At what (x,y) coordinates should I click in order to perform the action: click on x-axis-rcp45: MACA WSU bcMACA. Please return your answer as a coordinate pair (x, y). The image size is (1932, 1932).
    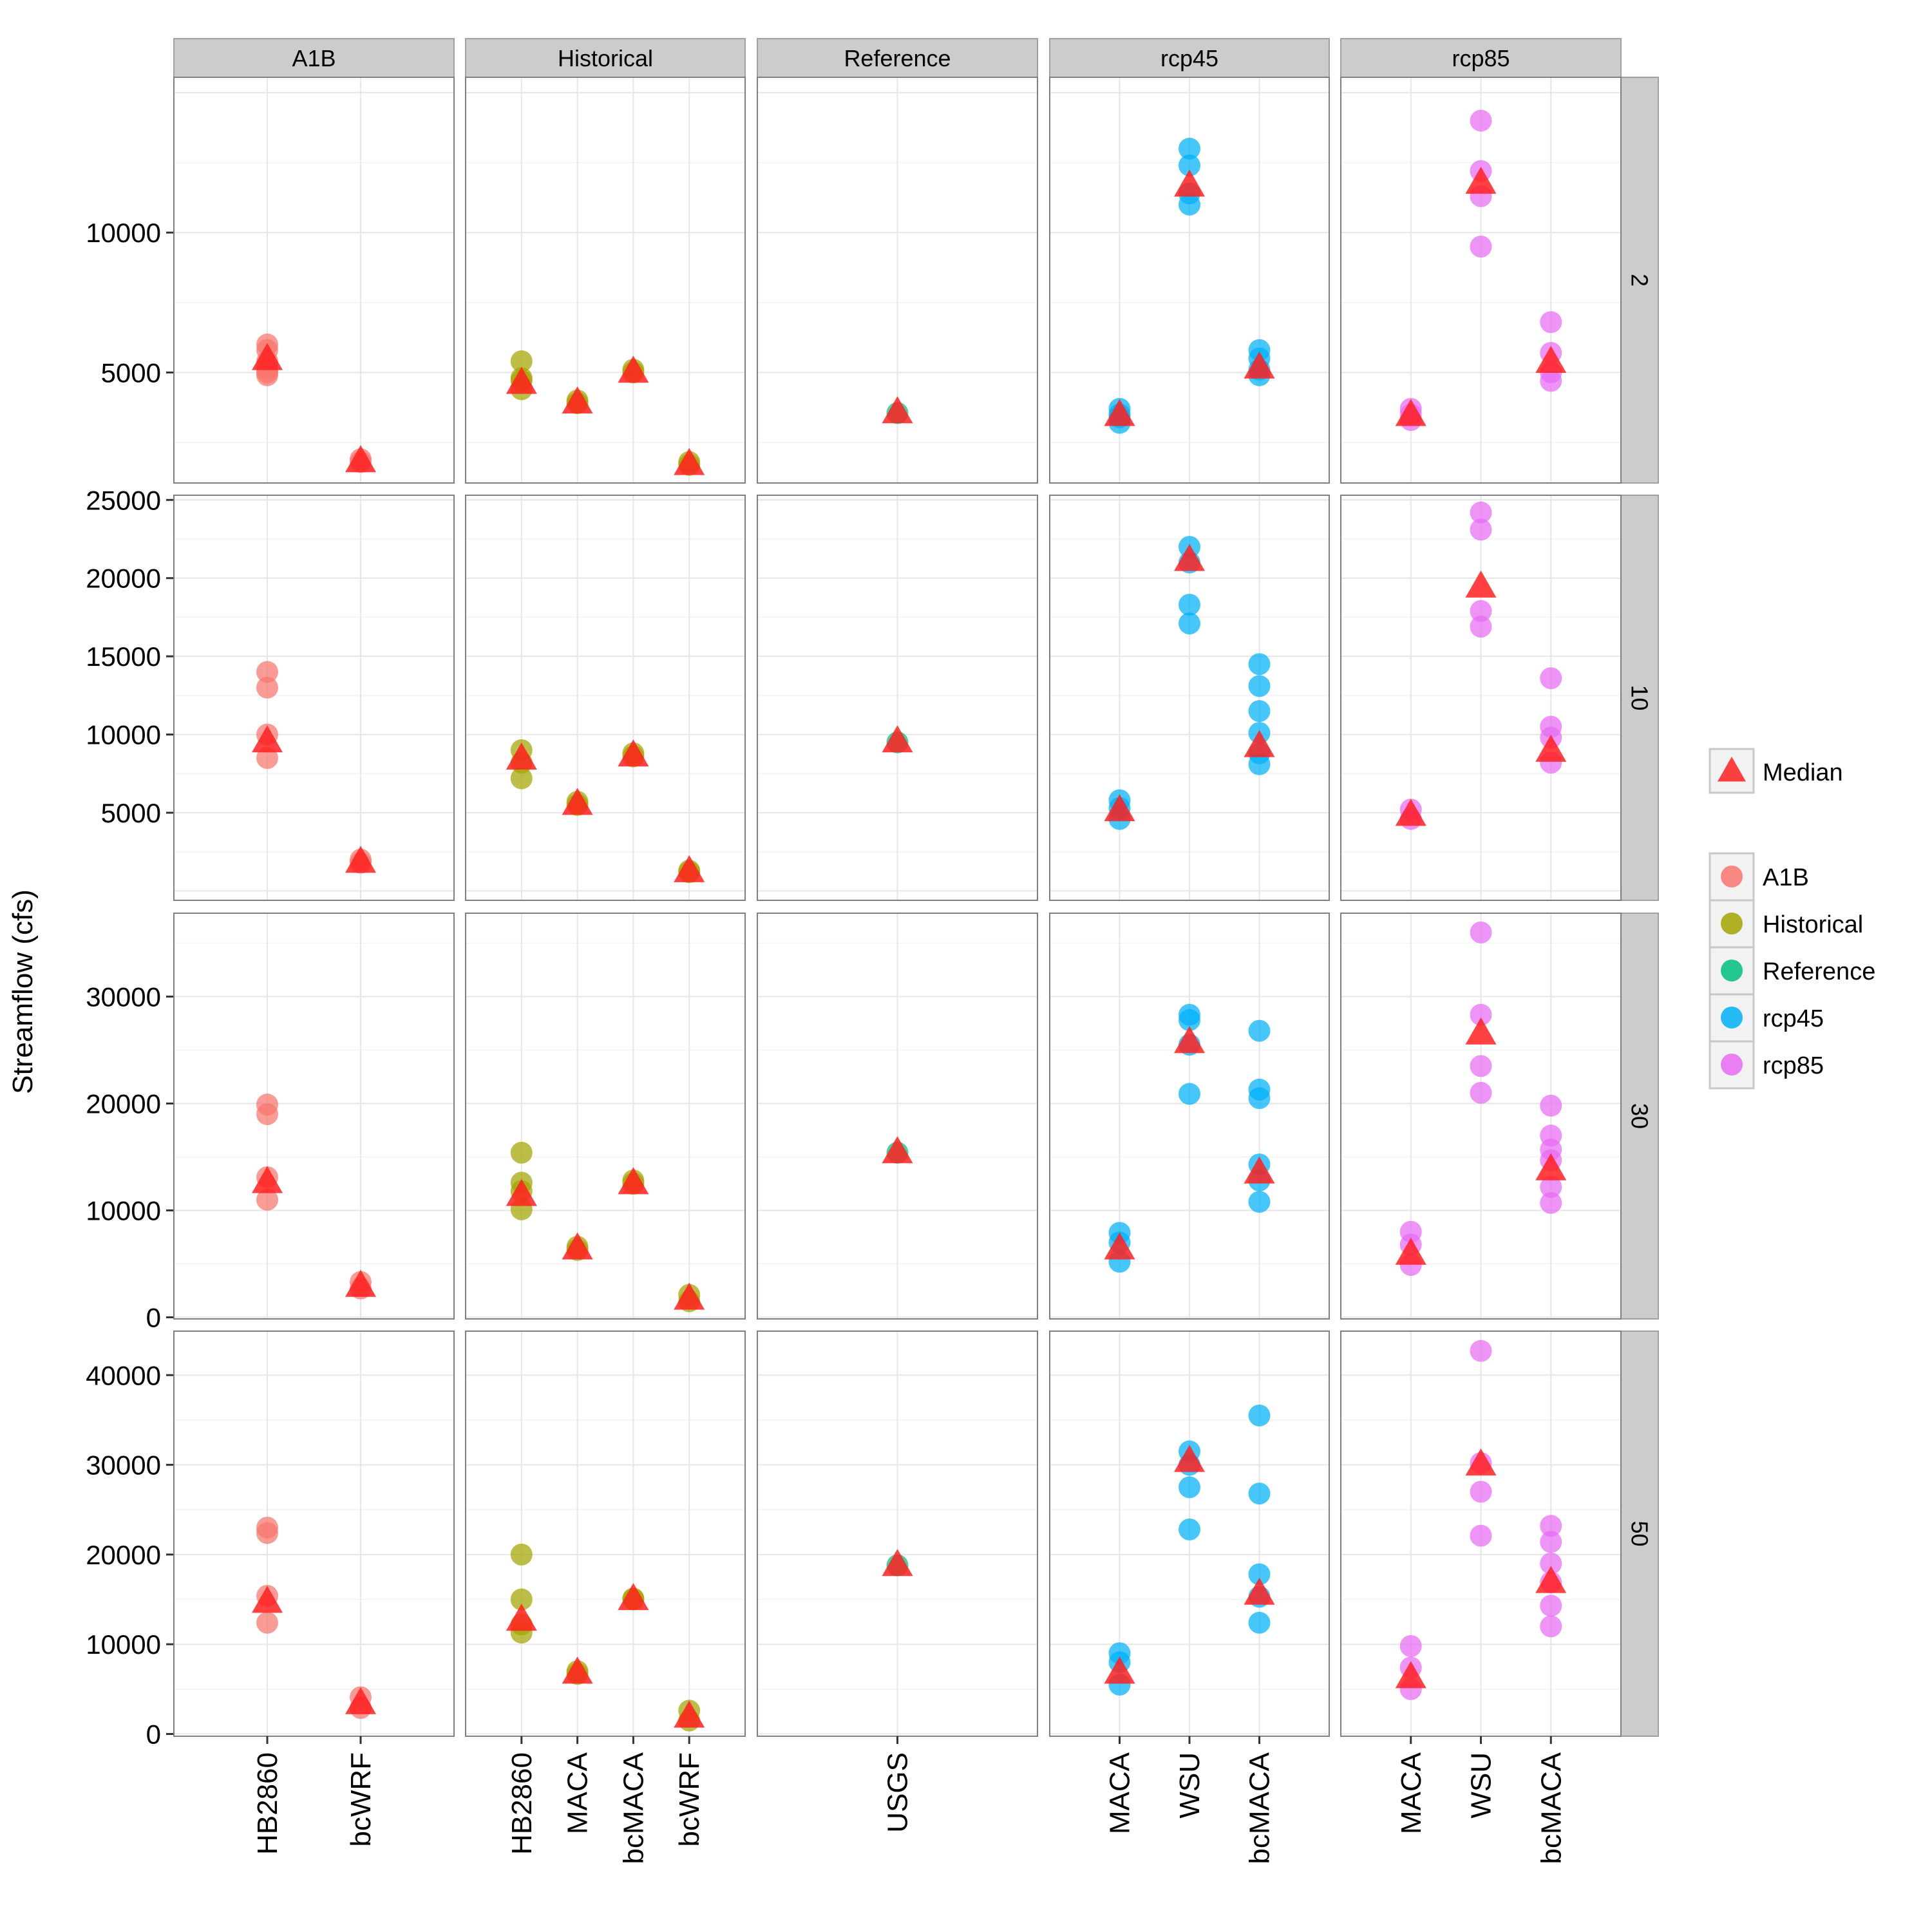
    Looking at the image, I should click on (1190, 1800).